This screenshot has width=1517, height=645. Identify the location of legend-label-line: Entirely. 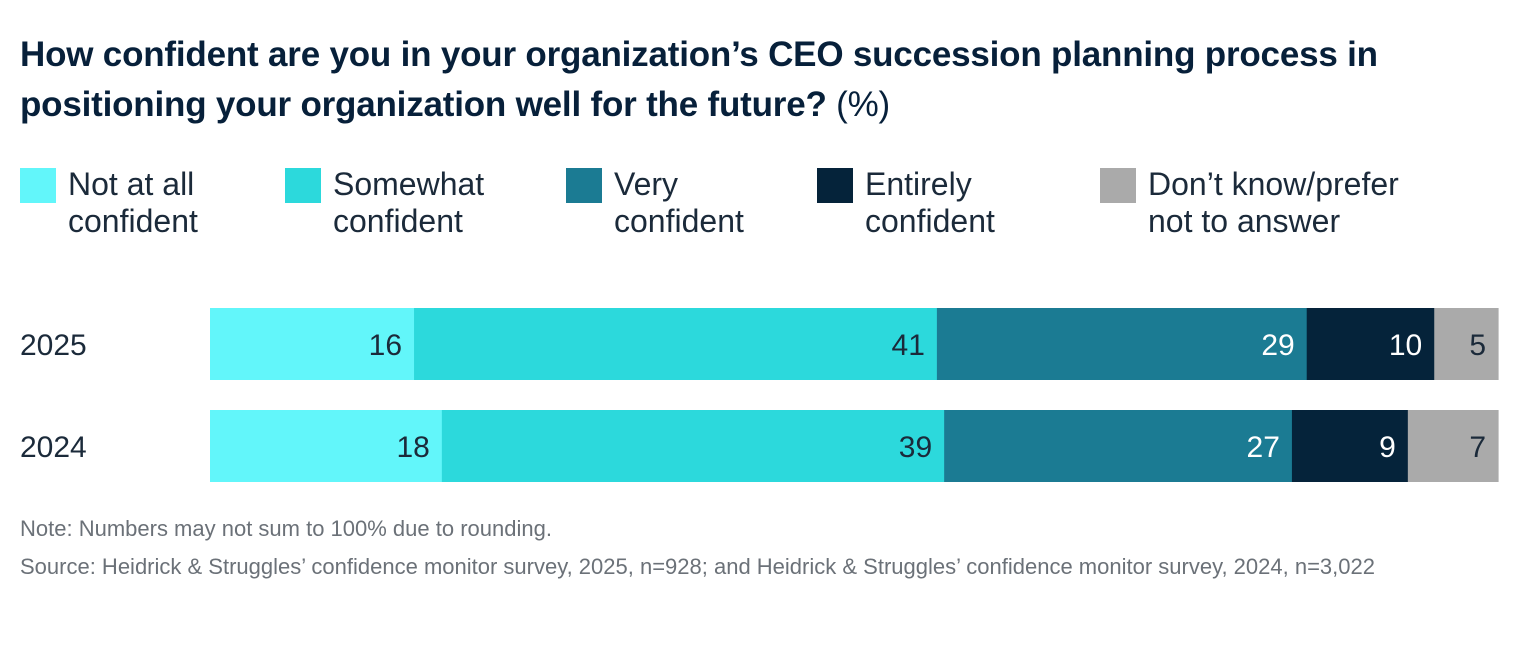
(918, 184).